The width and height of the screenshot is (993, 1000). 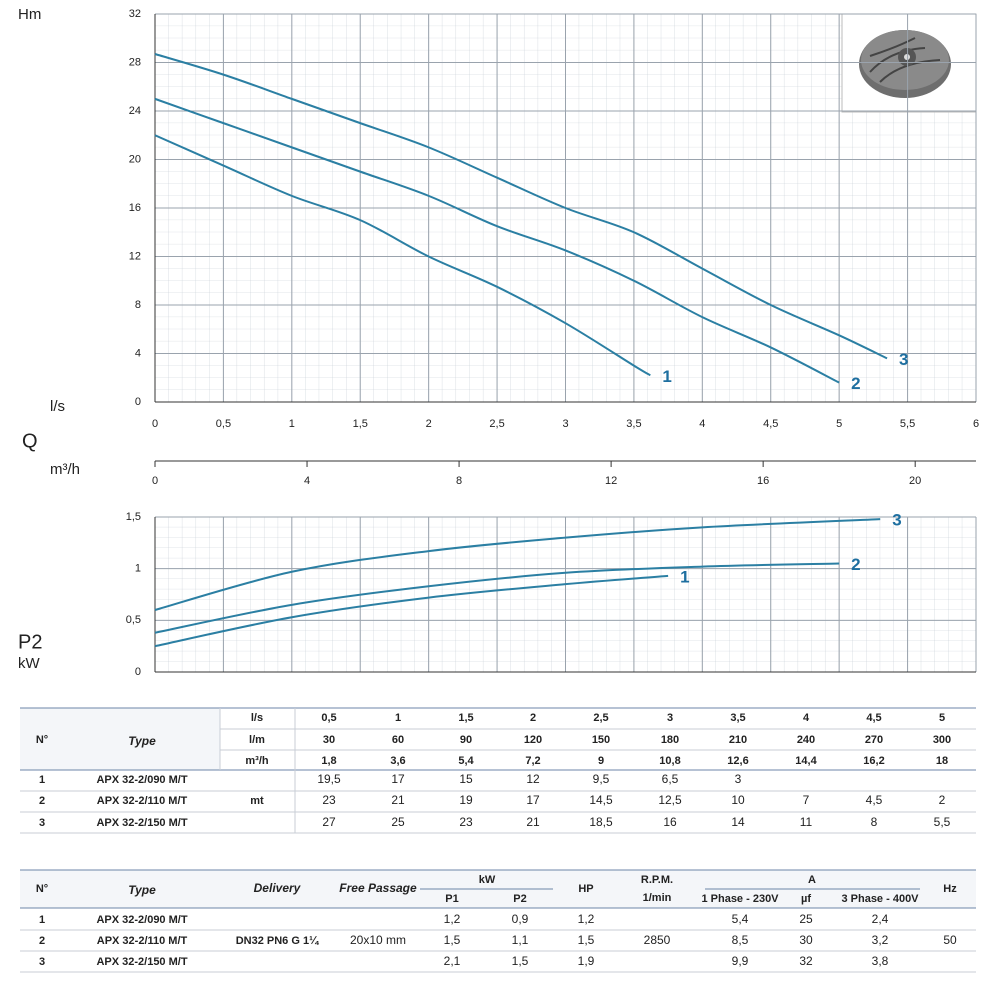 What do you see at coordinates (42, 823) in the screenshot?
I see `row-number: 3` at bounding box center [42, 823].